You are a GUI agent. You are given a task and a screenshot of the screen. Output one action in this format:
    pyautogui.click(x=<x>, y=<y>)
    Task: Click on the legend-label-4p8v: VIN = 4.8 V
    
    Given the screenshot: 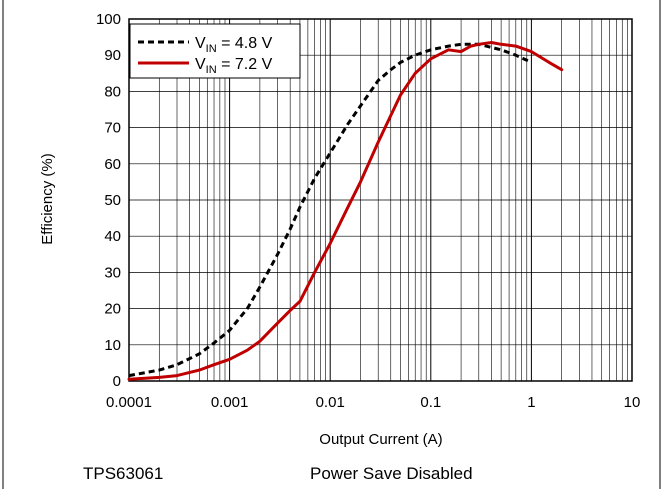 What is the action you would take?
    pyautogui.click(x=234, y=45)
    